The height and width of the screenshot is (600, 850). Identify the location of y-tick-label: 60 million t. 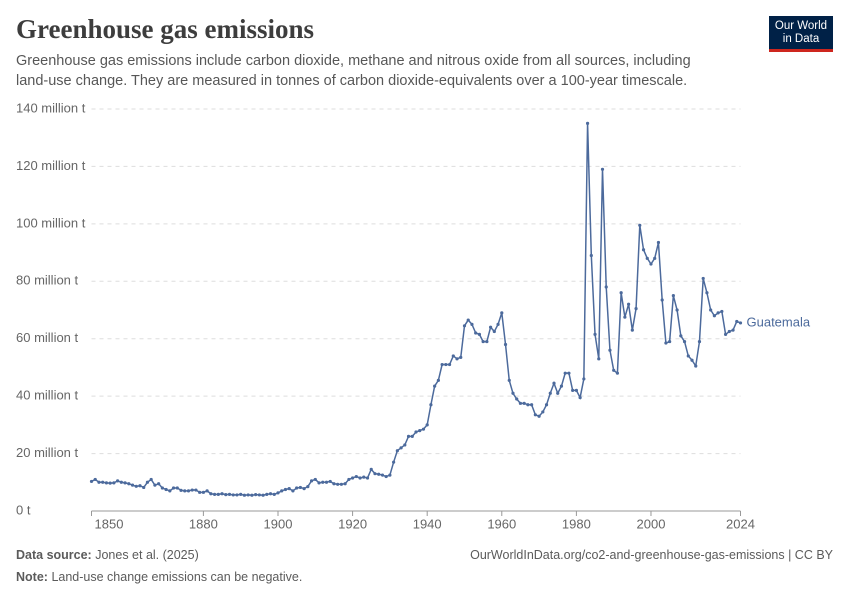
(47, 337).